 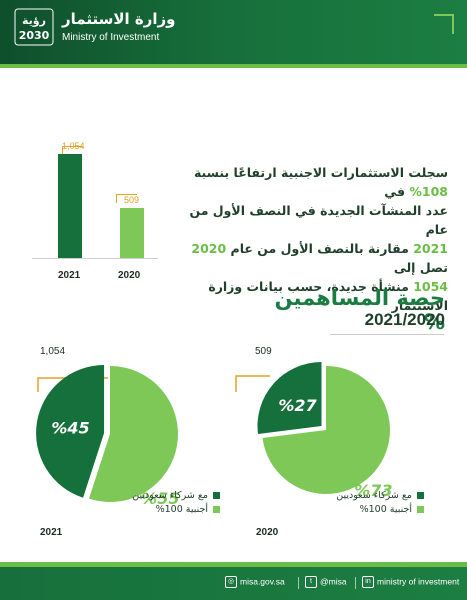 I want to click on pie-label-saudi: %27, so click(x=297, y=405).